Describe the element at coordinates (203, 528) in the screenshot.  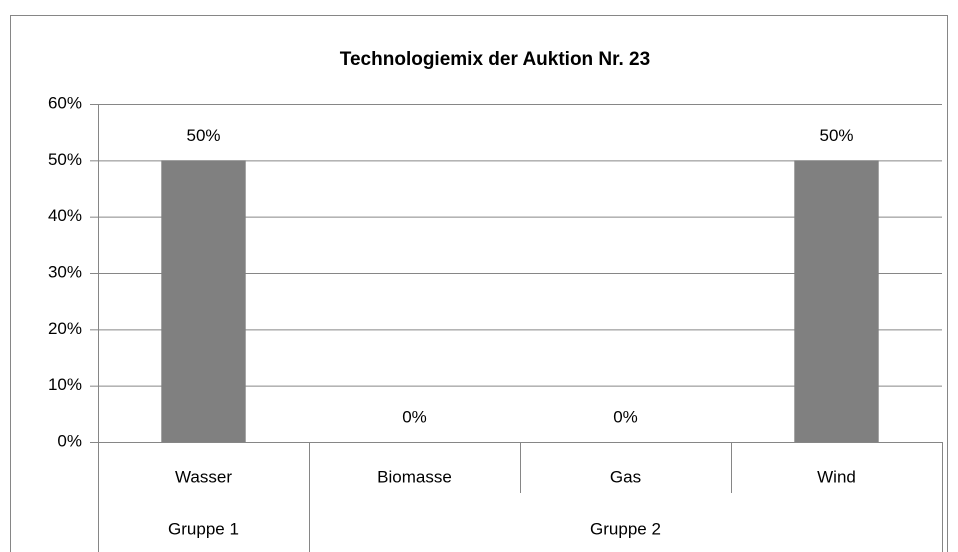
I see `group-label: Gruppe 1` at that location.